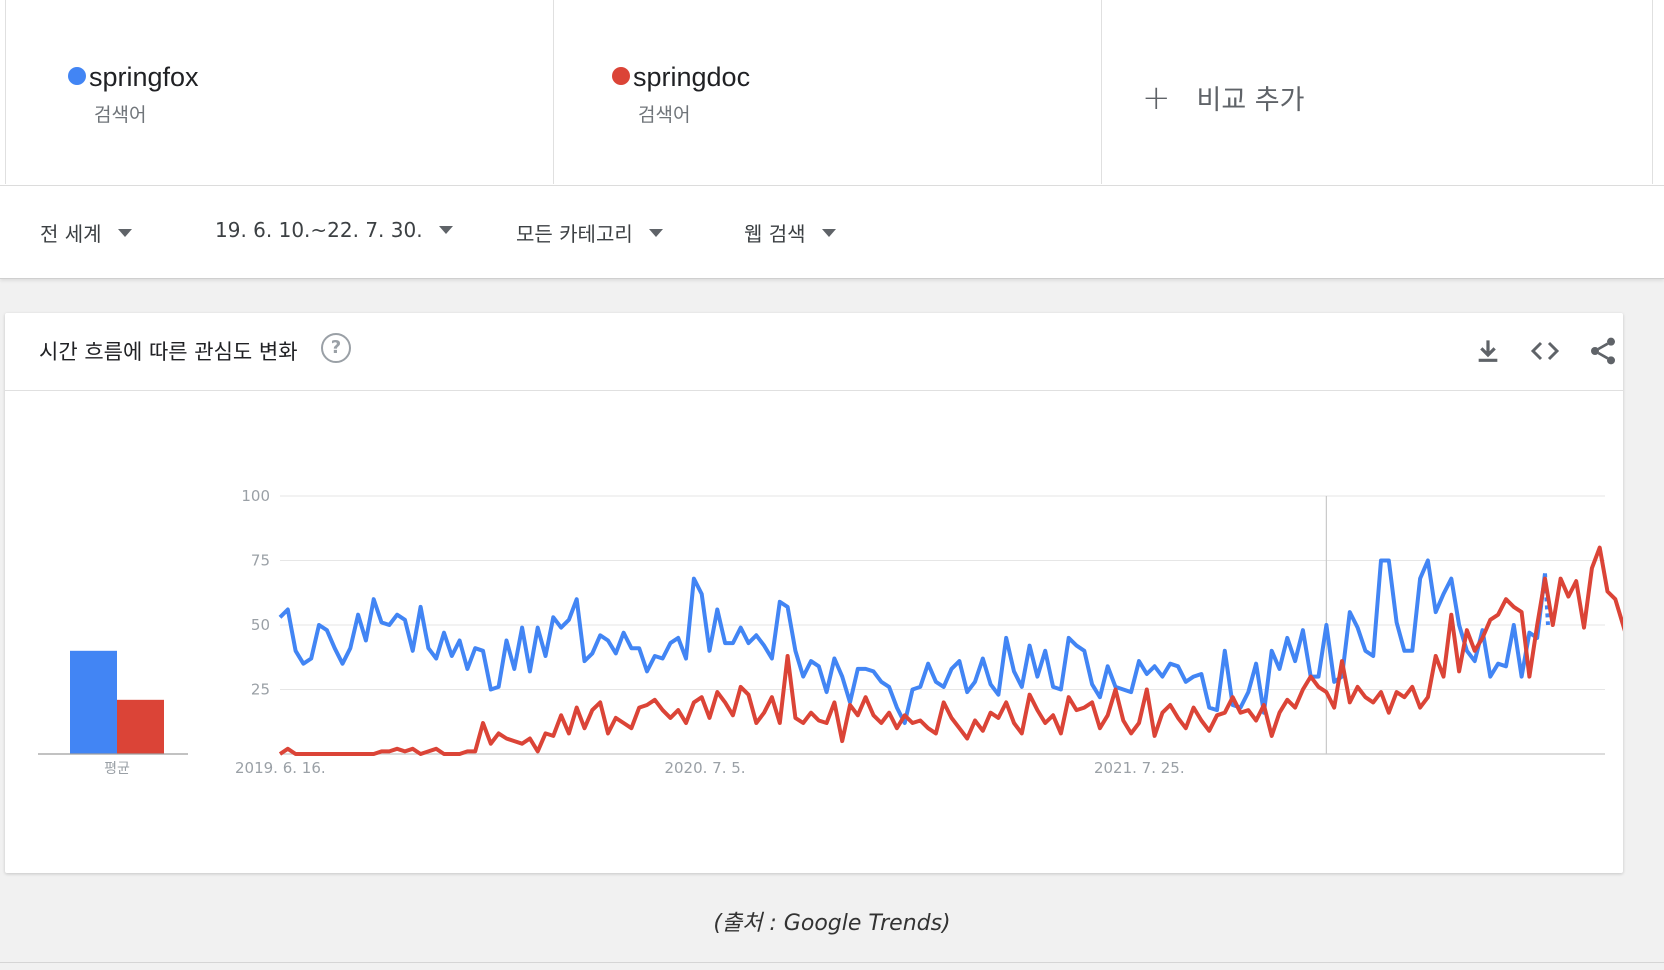 This screenshot has height=970, width=1664. I want to click on average-bar-springfox, so click(93, 702).